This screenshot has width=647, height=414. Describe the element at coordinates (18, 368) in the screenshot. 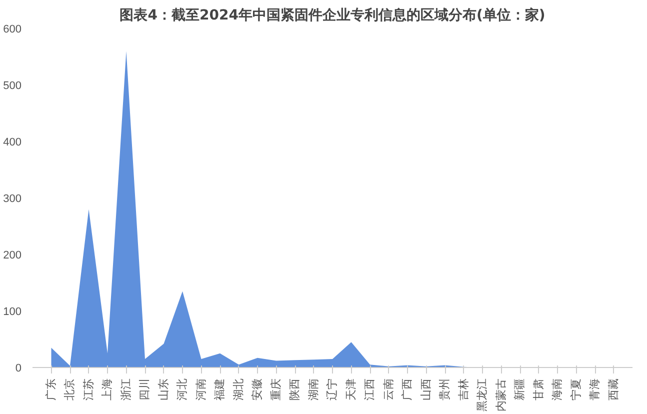

I see `y-tick-label: 0` at that location.